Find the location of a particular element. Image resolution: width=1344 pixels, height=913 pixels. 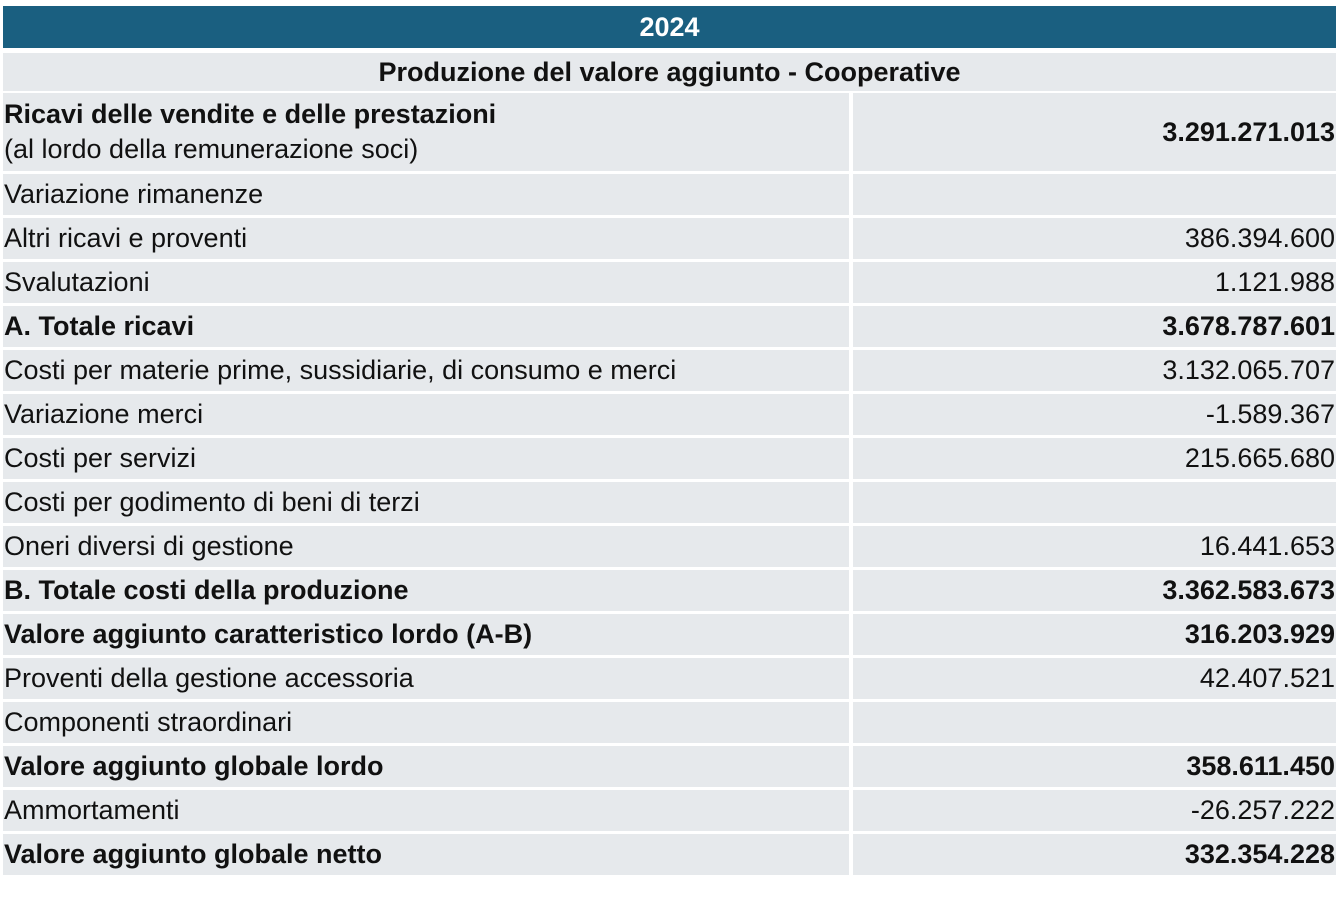

row-label-cell: Variazione merci is located at coordinates (426, 414).